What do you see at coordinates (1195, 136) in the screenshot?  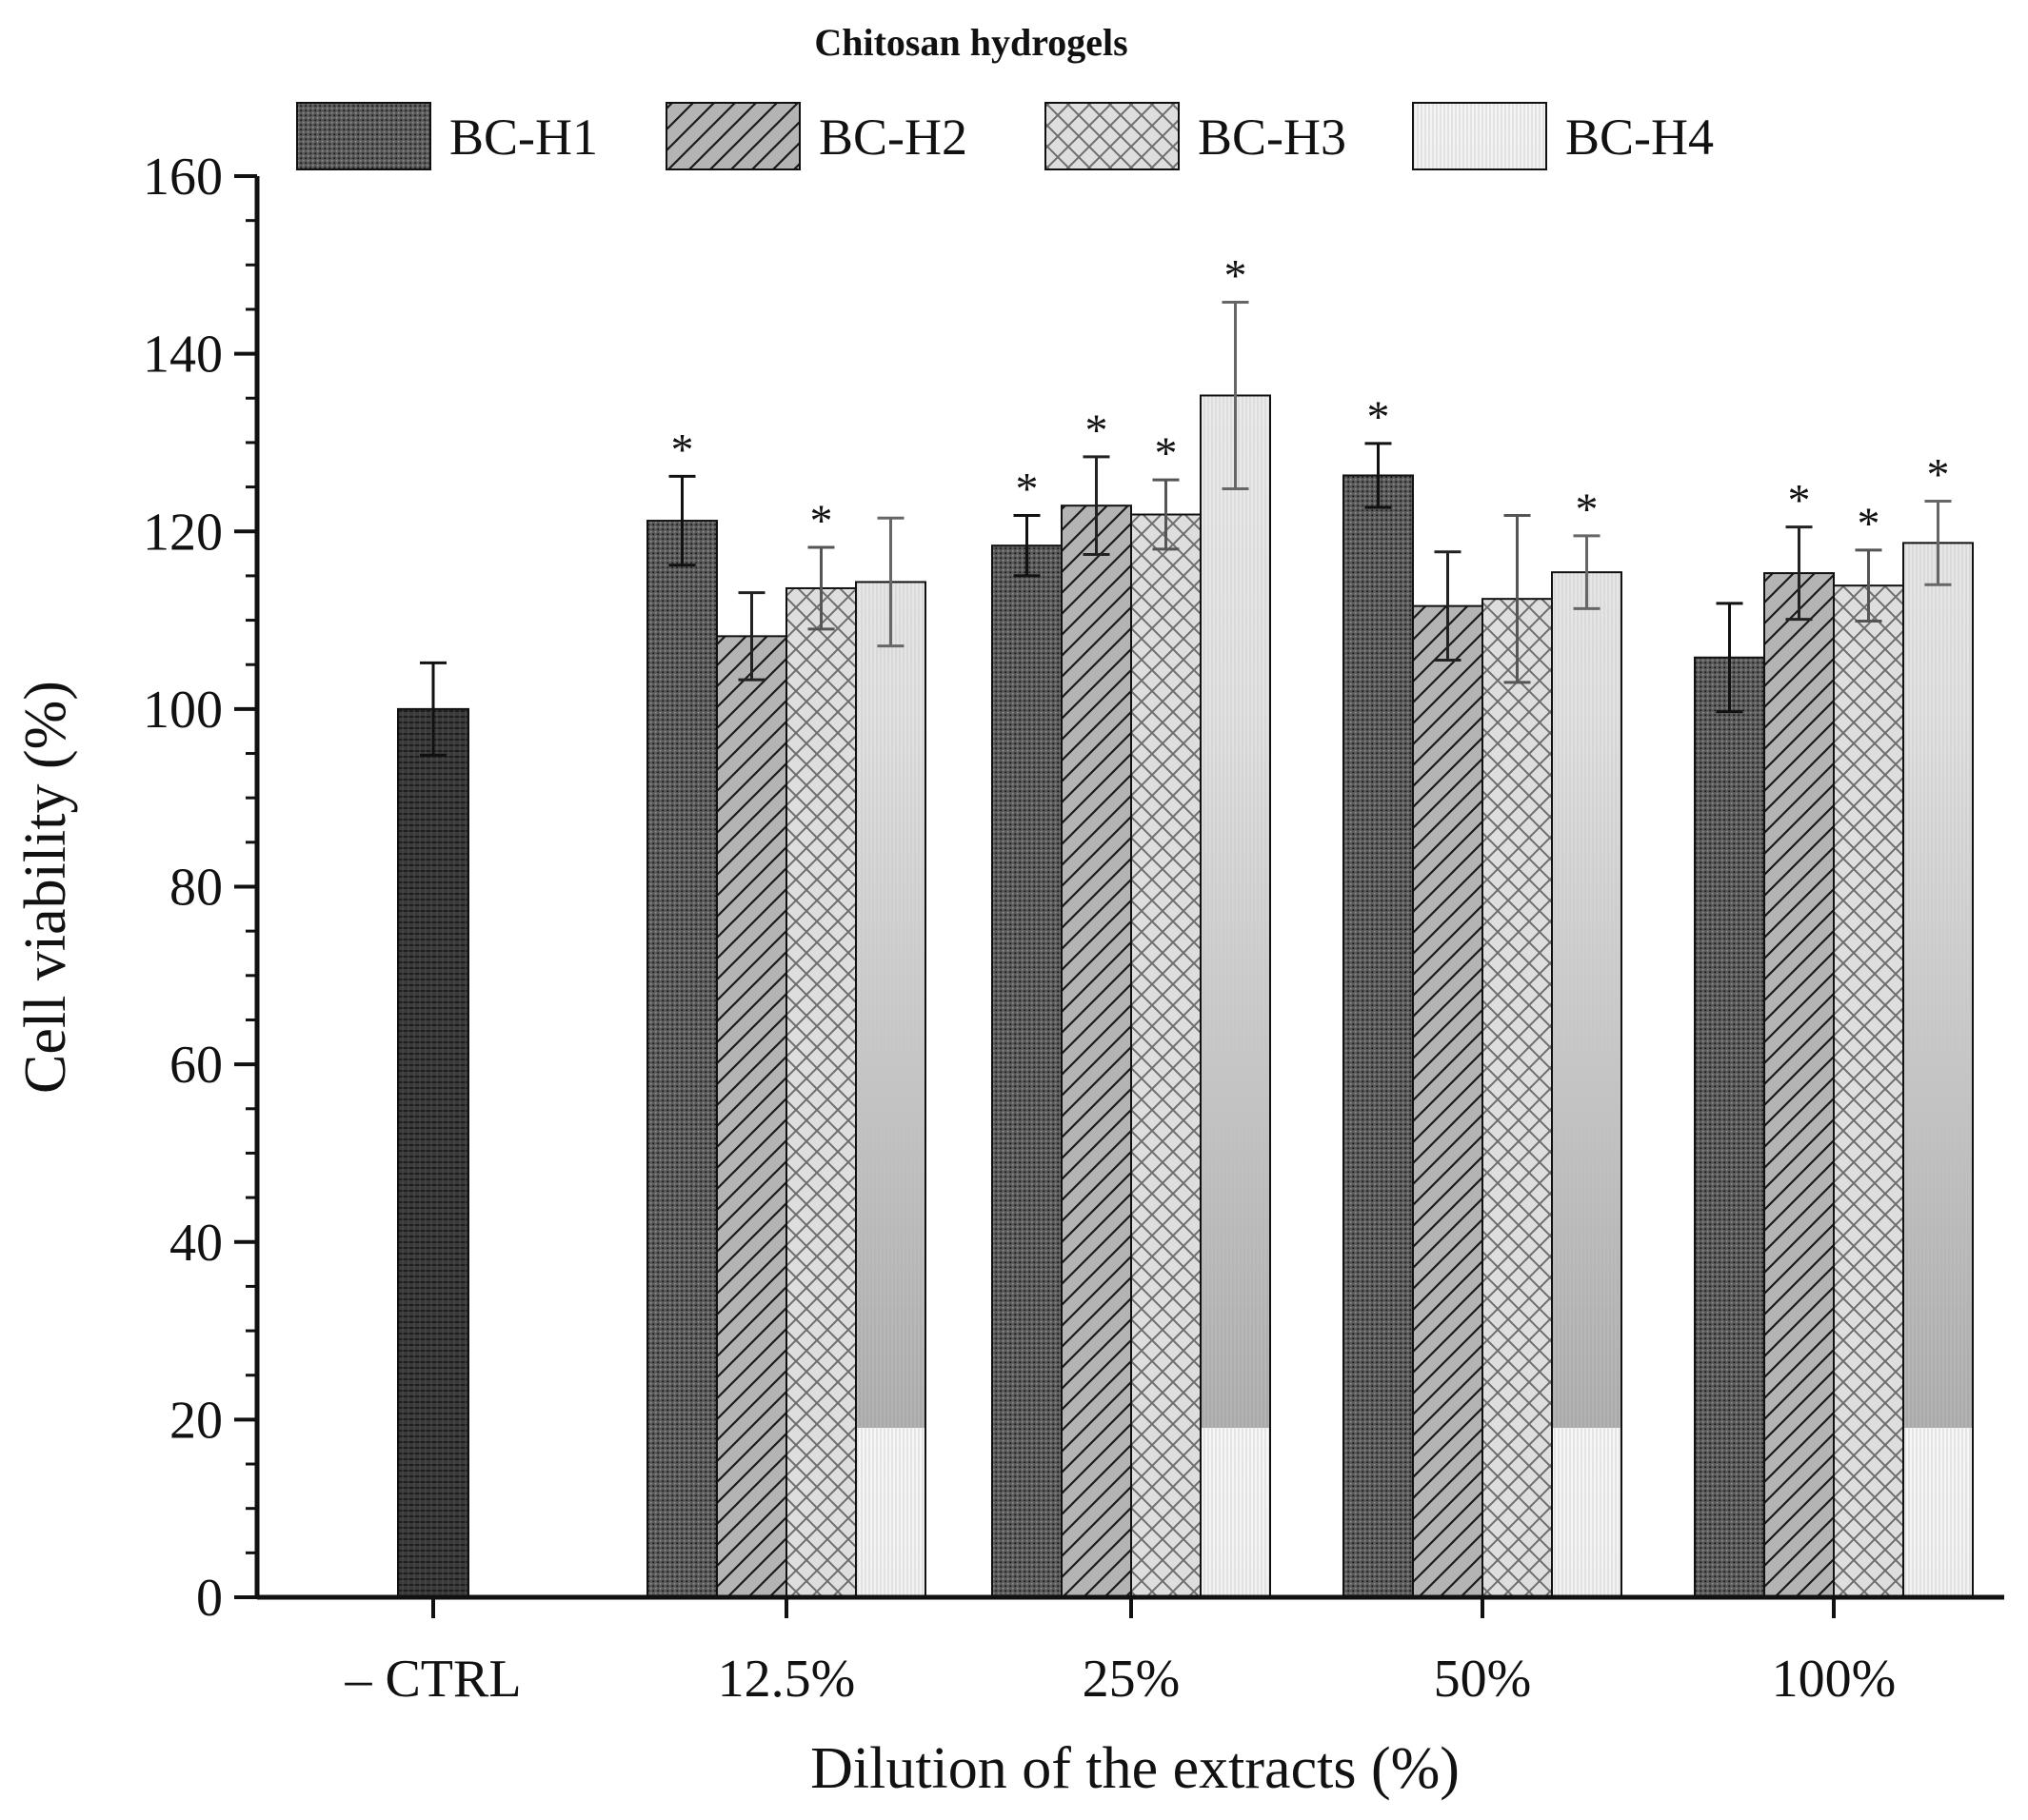 I see `legend-item-bc-h3: BC-H3` at bounding box center [1195, 136].